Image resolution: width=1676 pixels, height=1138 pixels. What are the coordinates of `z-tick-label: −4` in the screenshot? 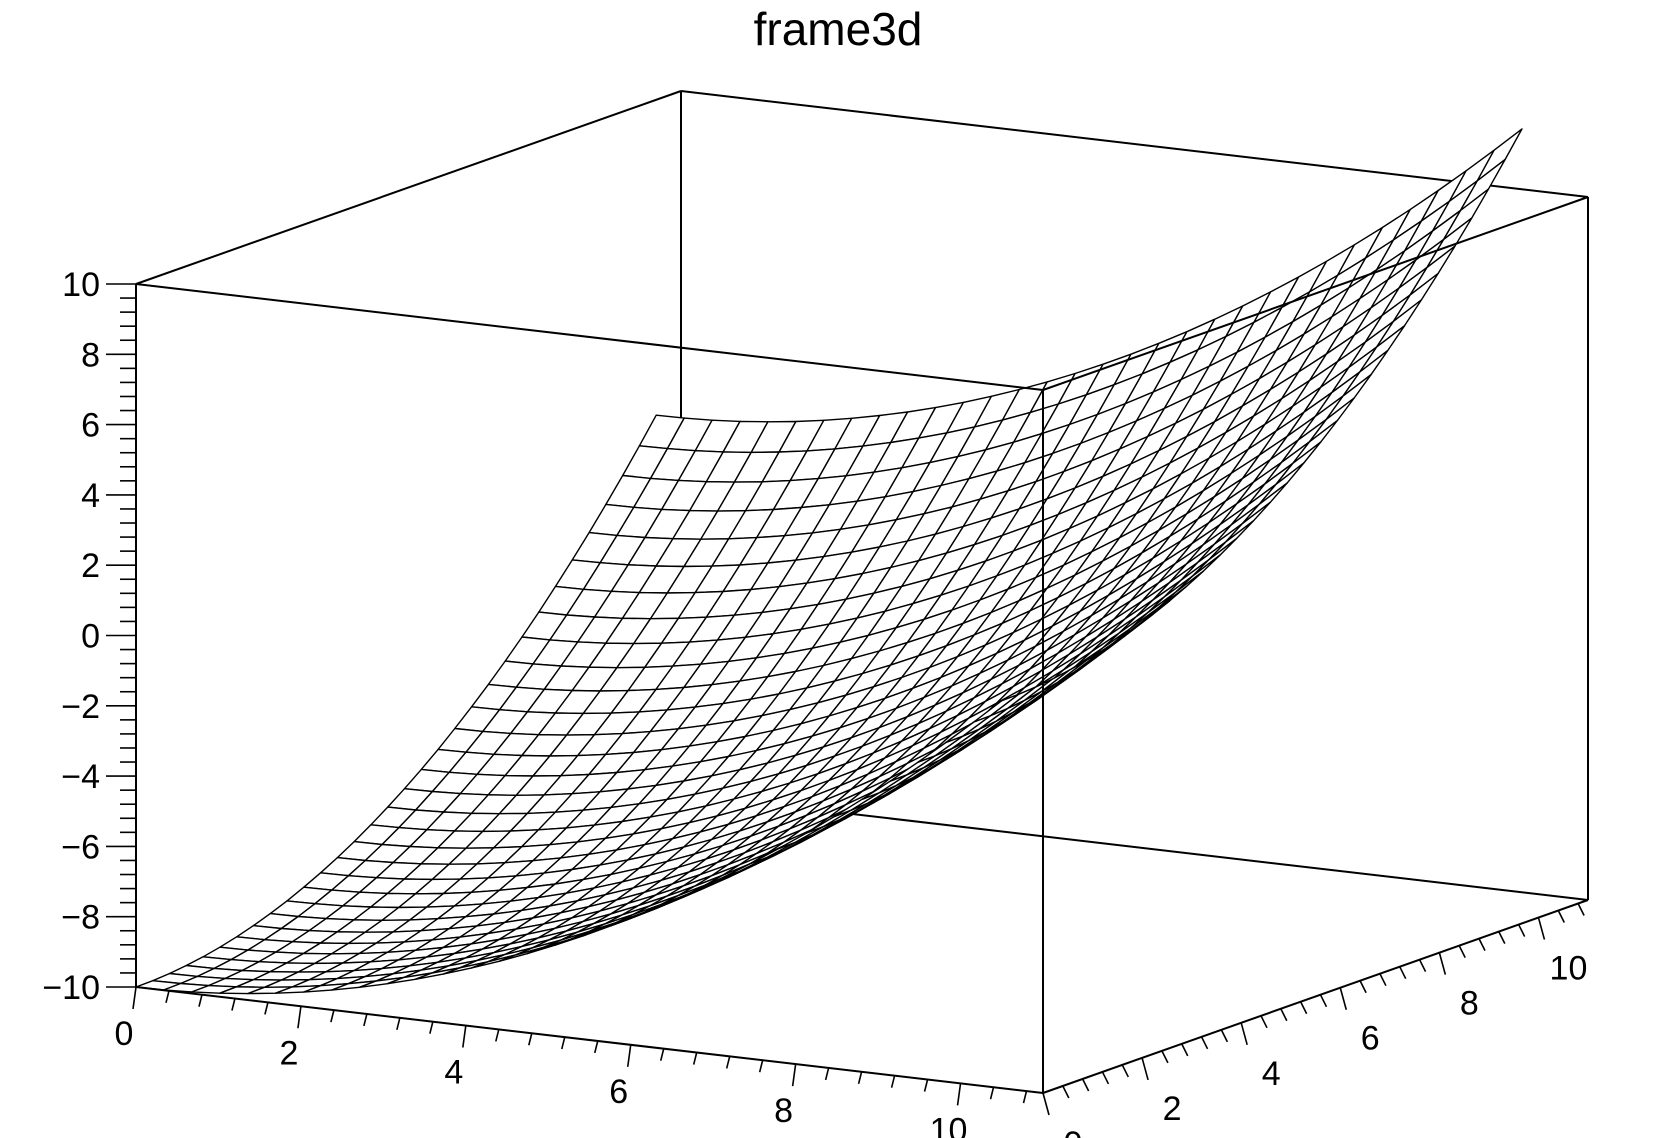 It's located at (80, 777).